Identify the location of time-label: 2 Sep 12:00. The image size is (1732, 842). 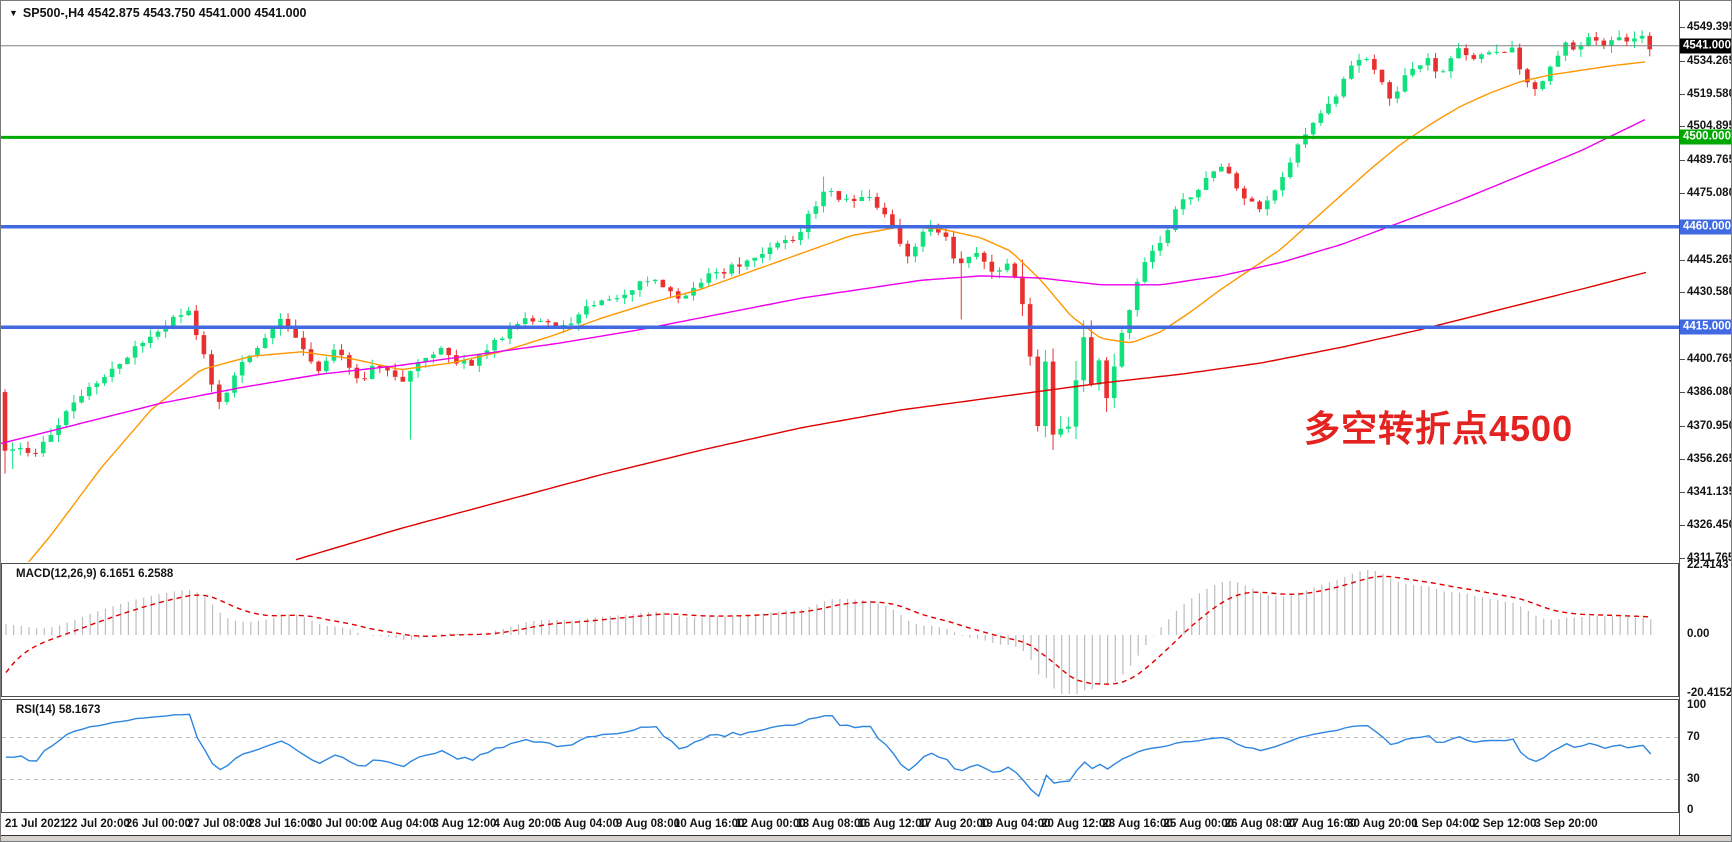
(1505, 824).